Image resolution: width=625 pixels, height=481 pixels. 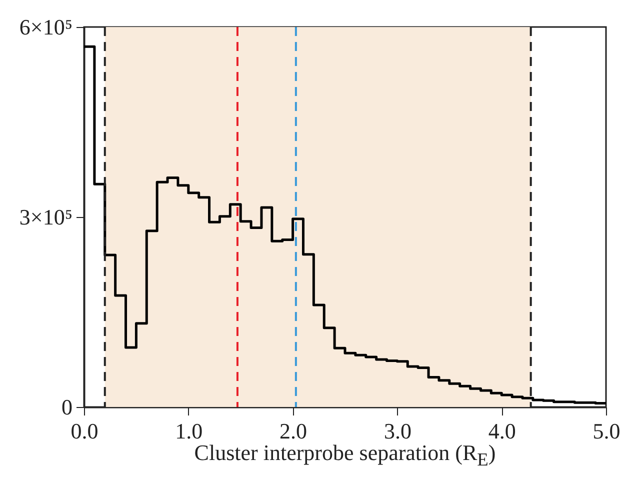 What do you see at coordinates (45, 27) in the screenshot?
I see `y-tick-label: 6×10⁵` at bounding box center [45, 27].